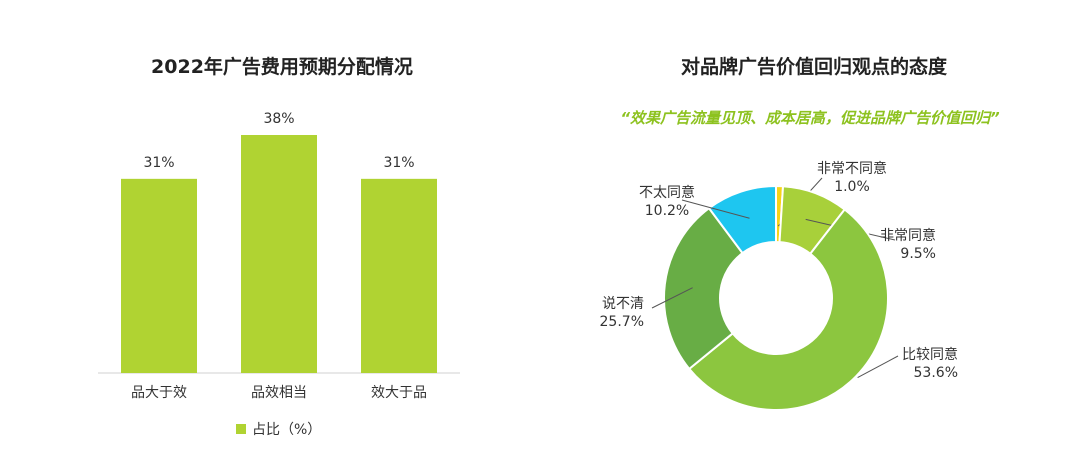 Image resolution: width=1080 pixels, height=474 pixels. What do you see at coordinates (810, 118) in the screenshot?
I see `donut-chart-subtitle: “效果广告流量见顶、成本居高，促进品牌广告价值回归”` at bounding box center [810, 118].